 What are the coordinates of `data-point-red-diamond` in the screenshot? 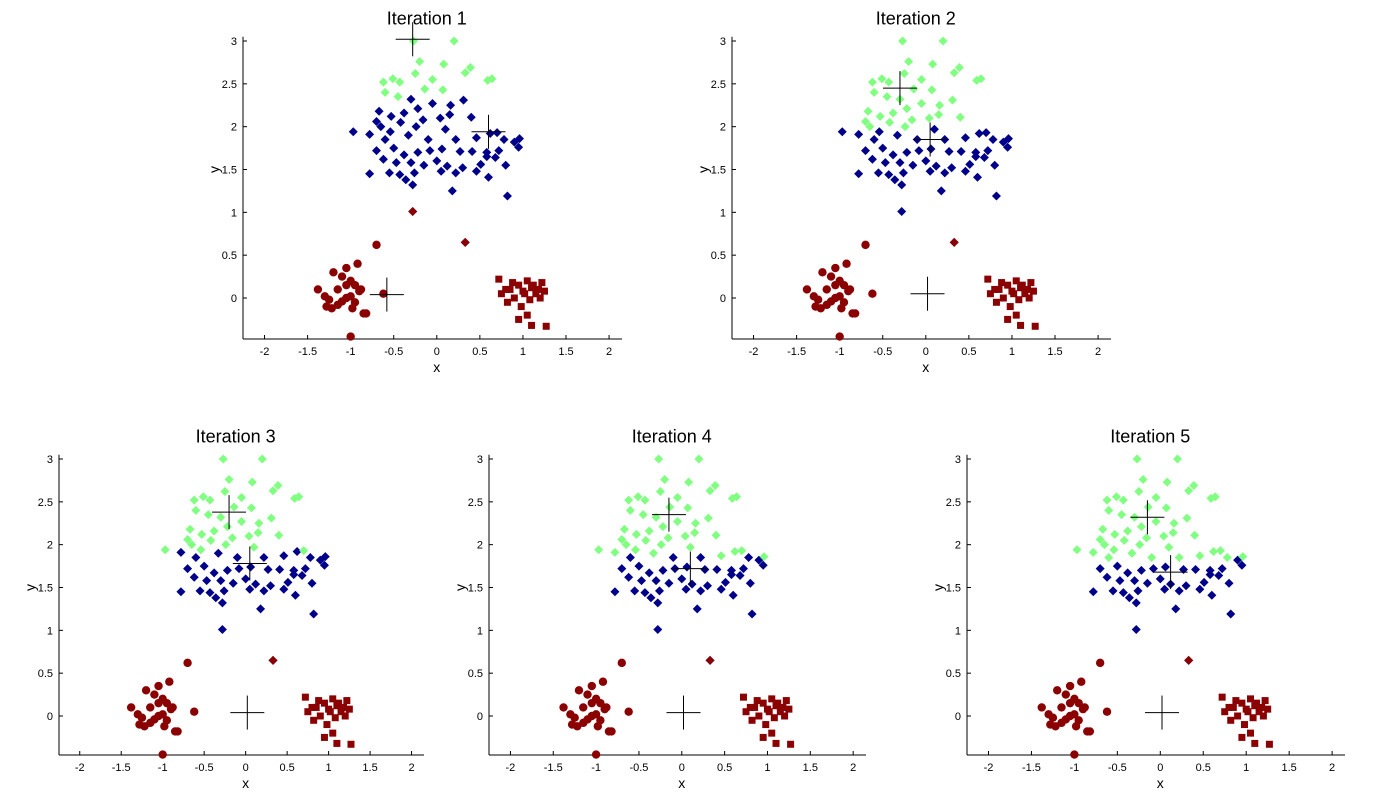 It's located at (710, 660).